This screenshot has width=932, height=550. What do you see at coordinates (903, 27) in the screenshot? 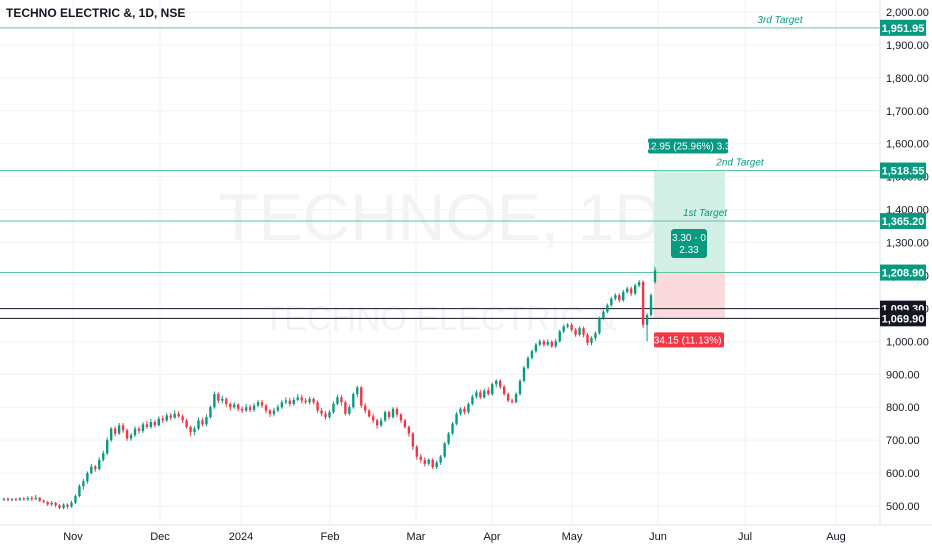
I see `target-price-badge` at bounding box center [903, 27].